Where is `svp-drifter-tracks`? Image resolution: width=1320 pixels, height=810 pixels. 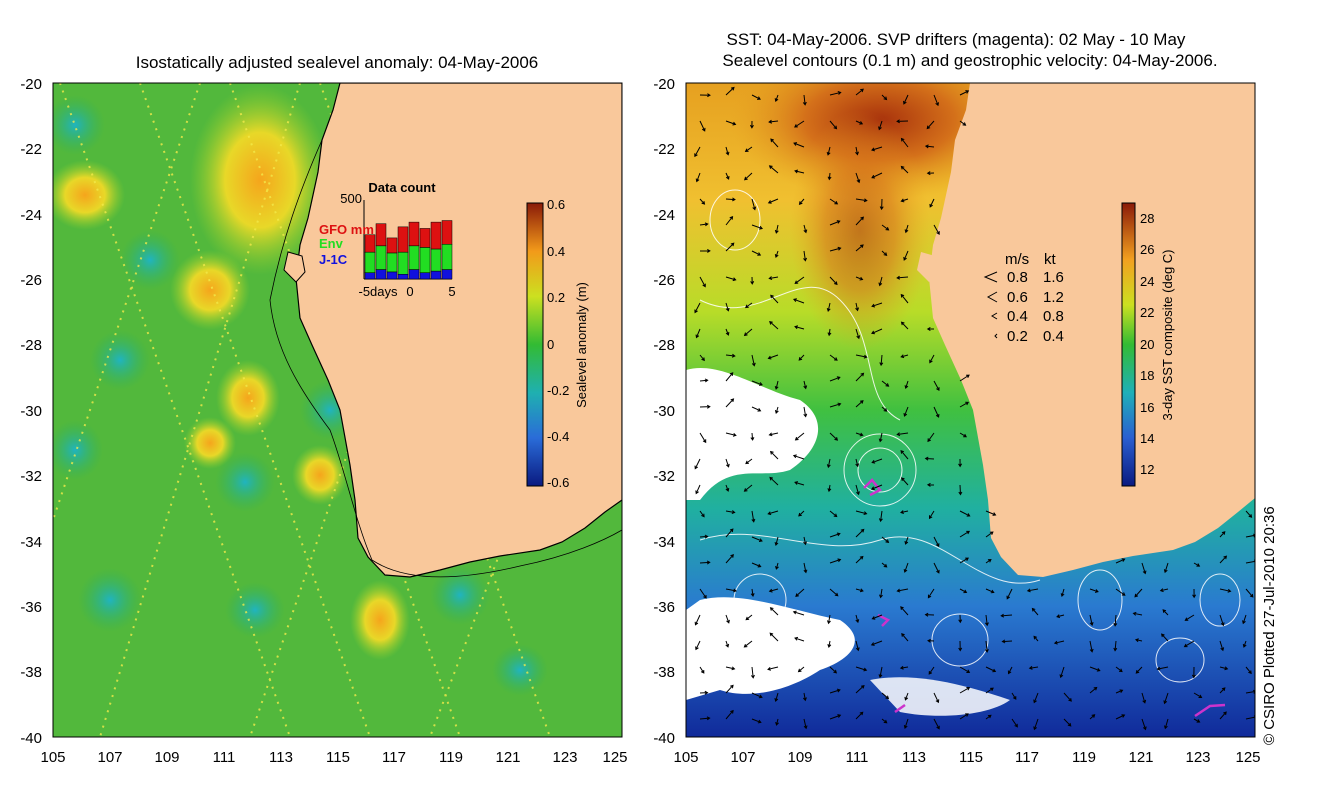
svp-drifter-tracks is located at coordinates (1044, 598).